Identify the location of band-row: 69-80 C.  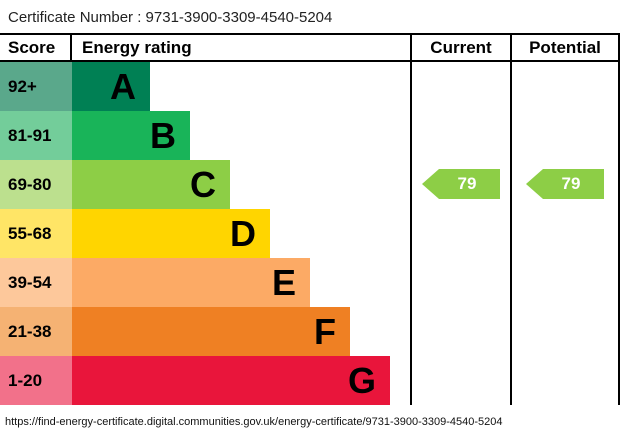
(205, 184).